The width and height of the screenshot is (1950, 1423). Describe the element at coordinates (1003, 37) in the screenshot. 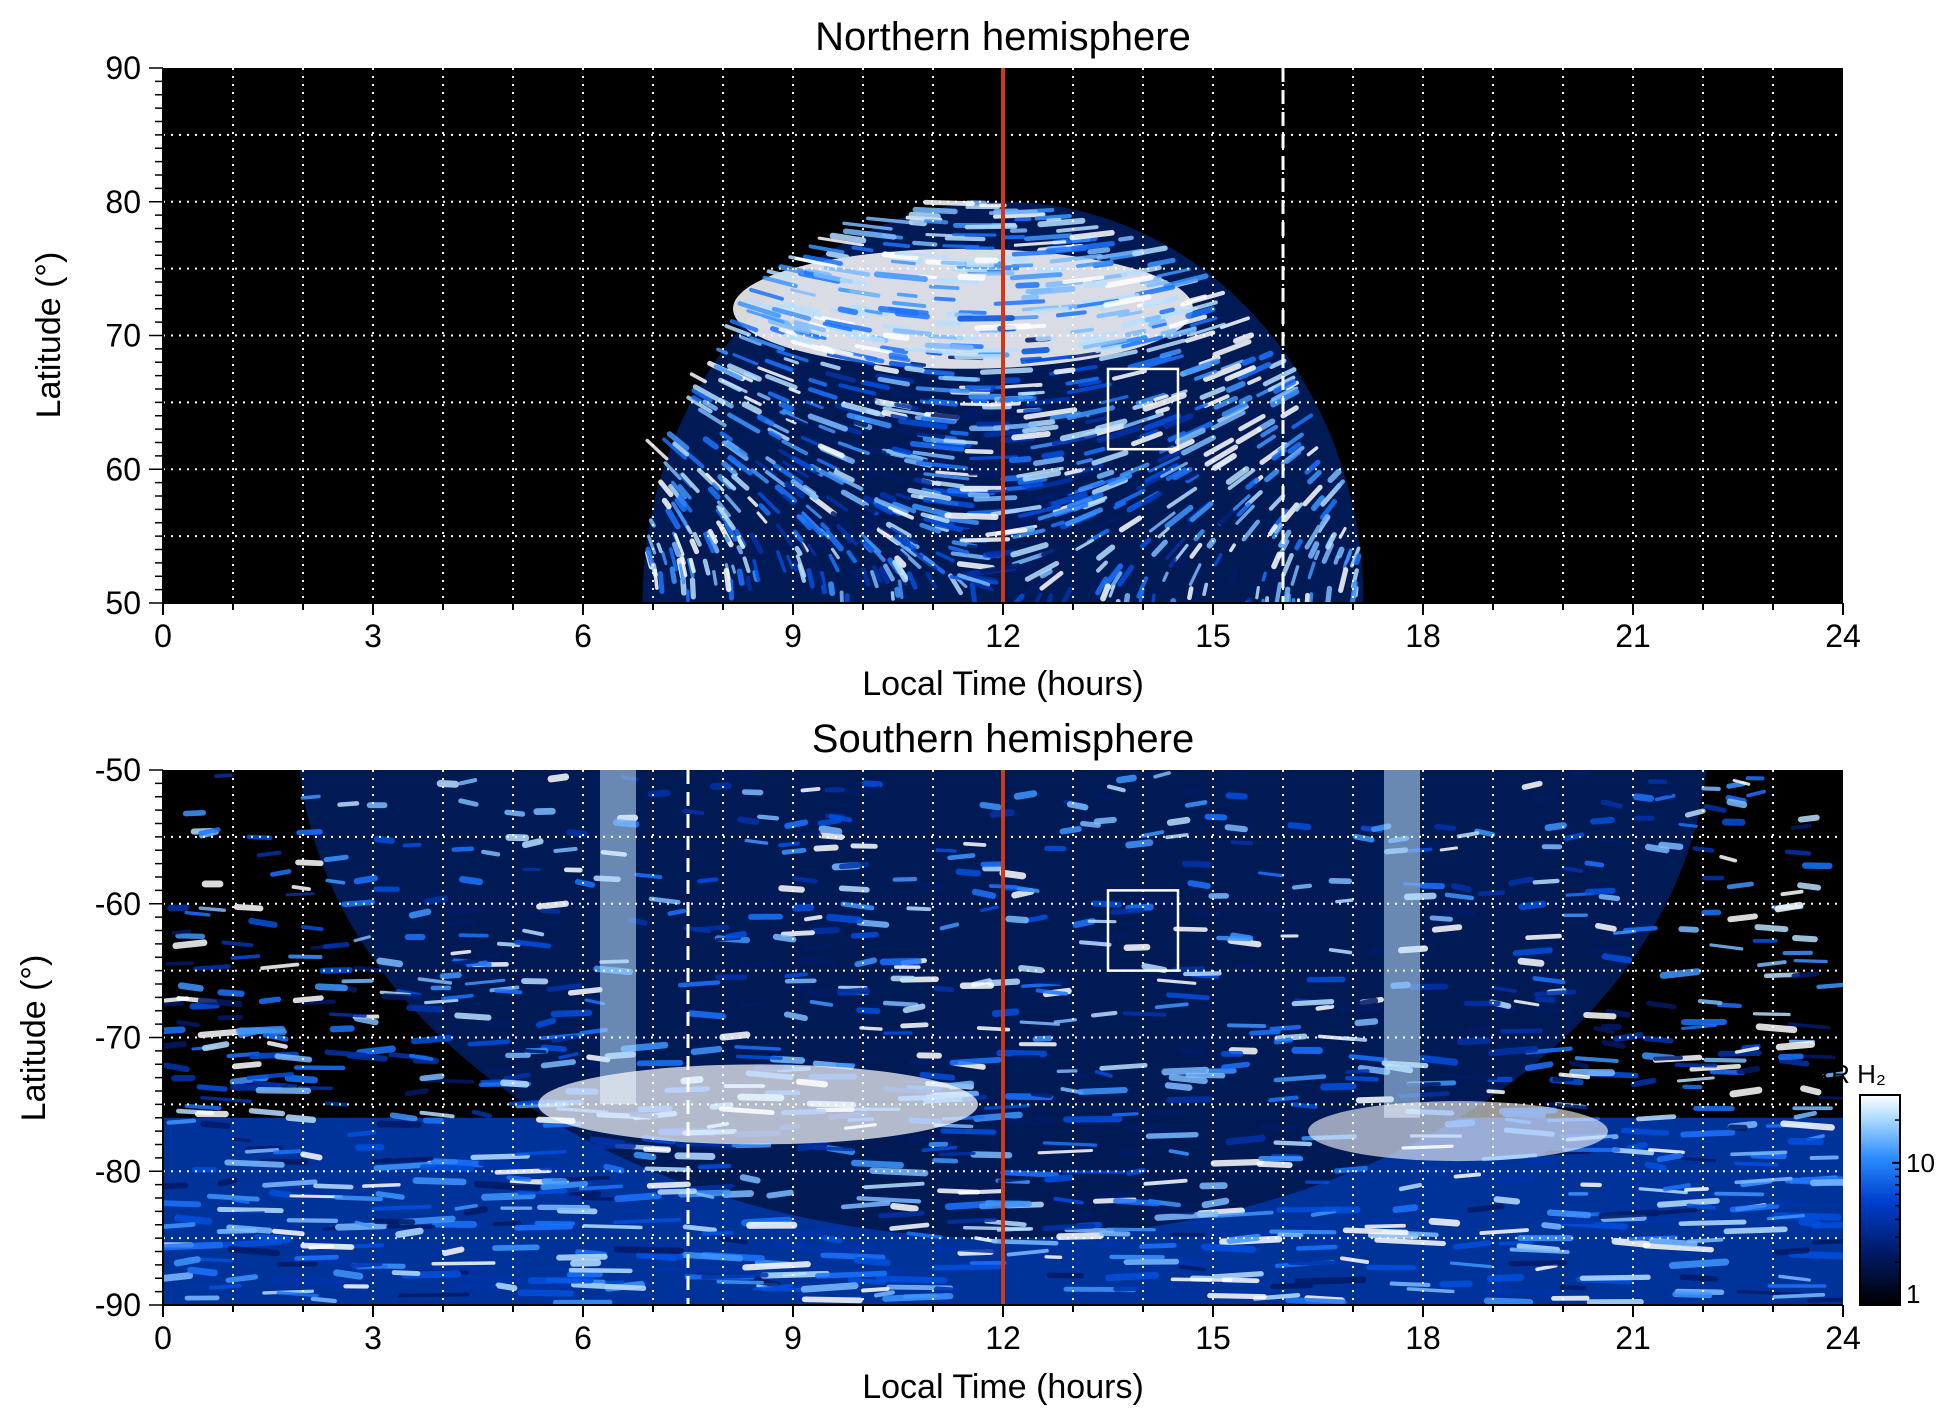

I see `north-title: Northern hemisphere` at that location.